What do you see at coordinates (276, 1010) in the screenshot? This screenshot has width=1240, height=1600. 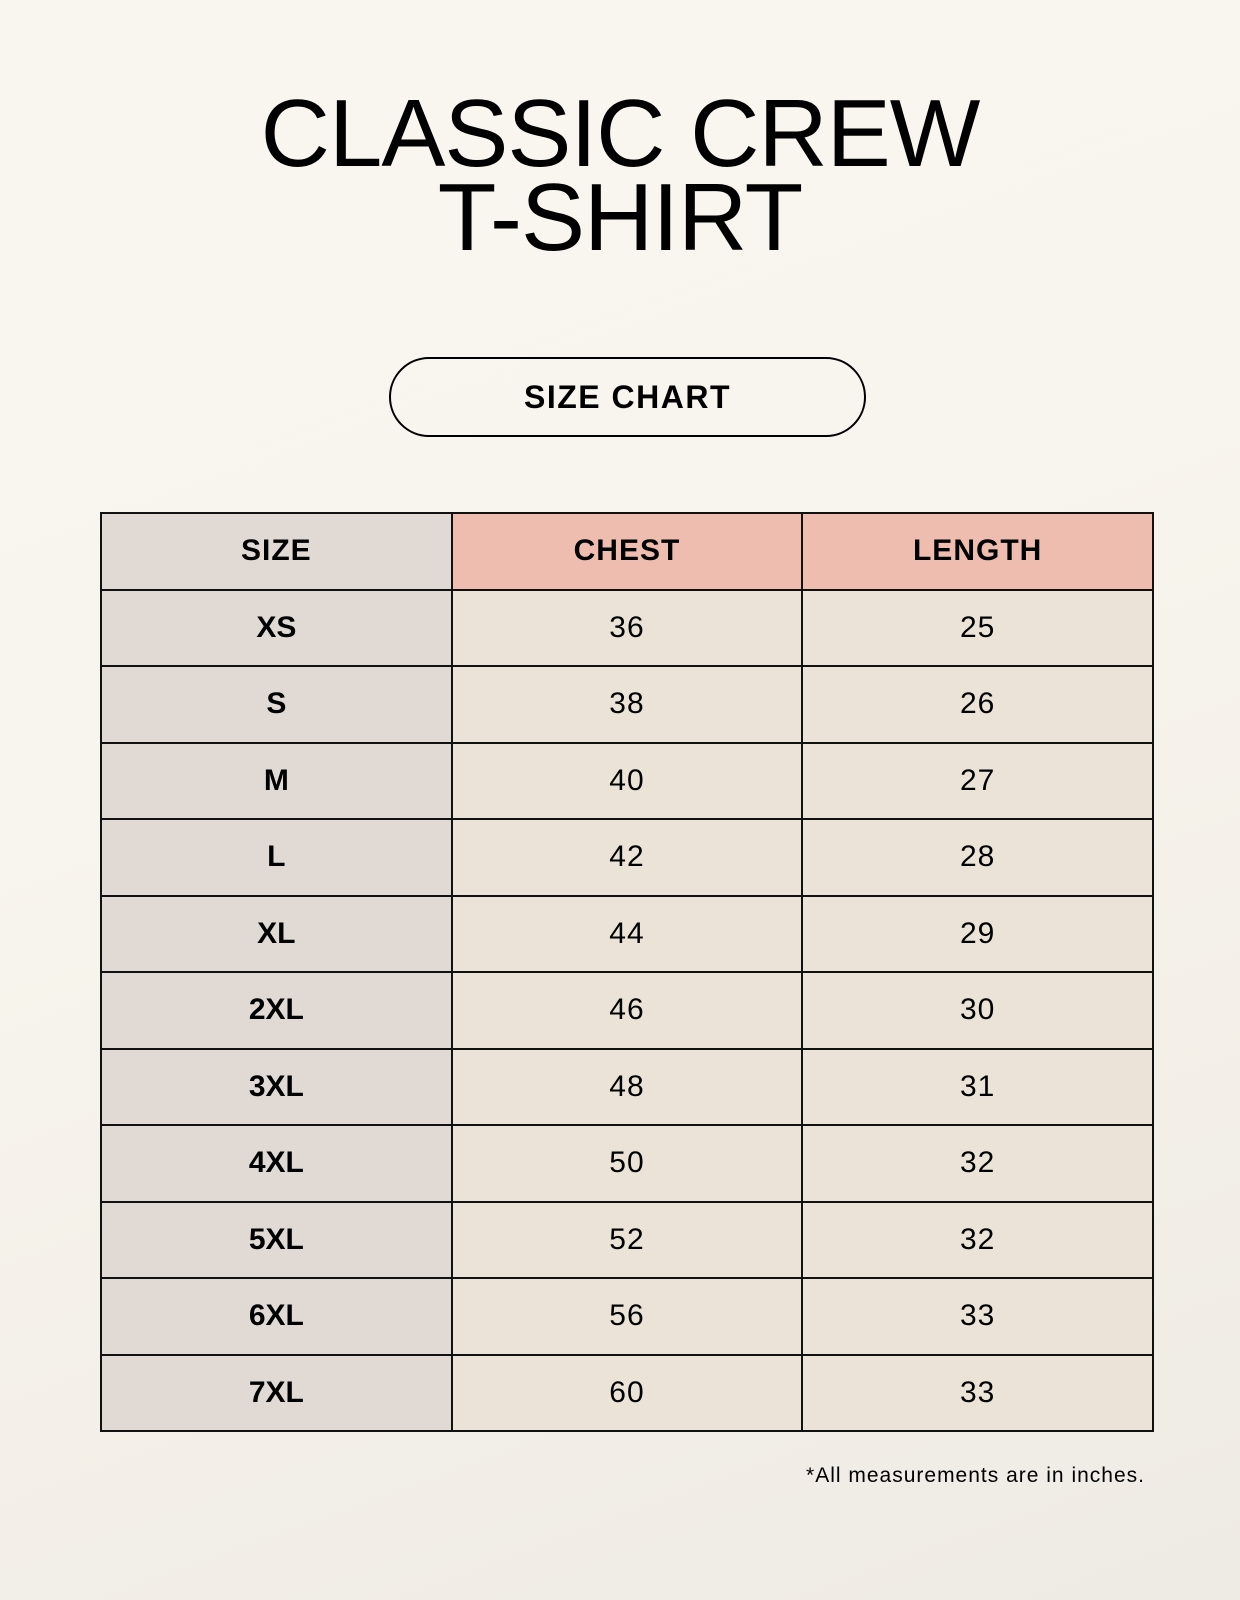 I see `cell-size: 2XL` at bounding box center [276, 1010].